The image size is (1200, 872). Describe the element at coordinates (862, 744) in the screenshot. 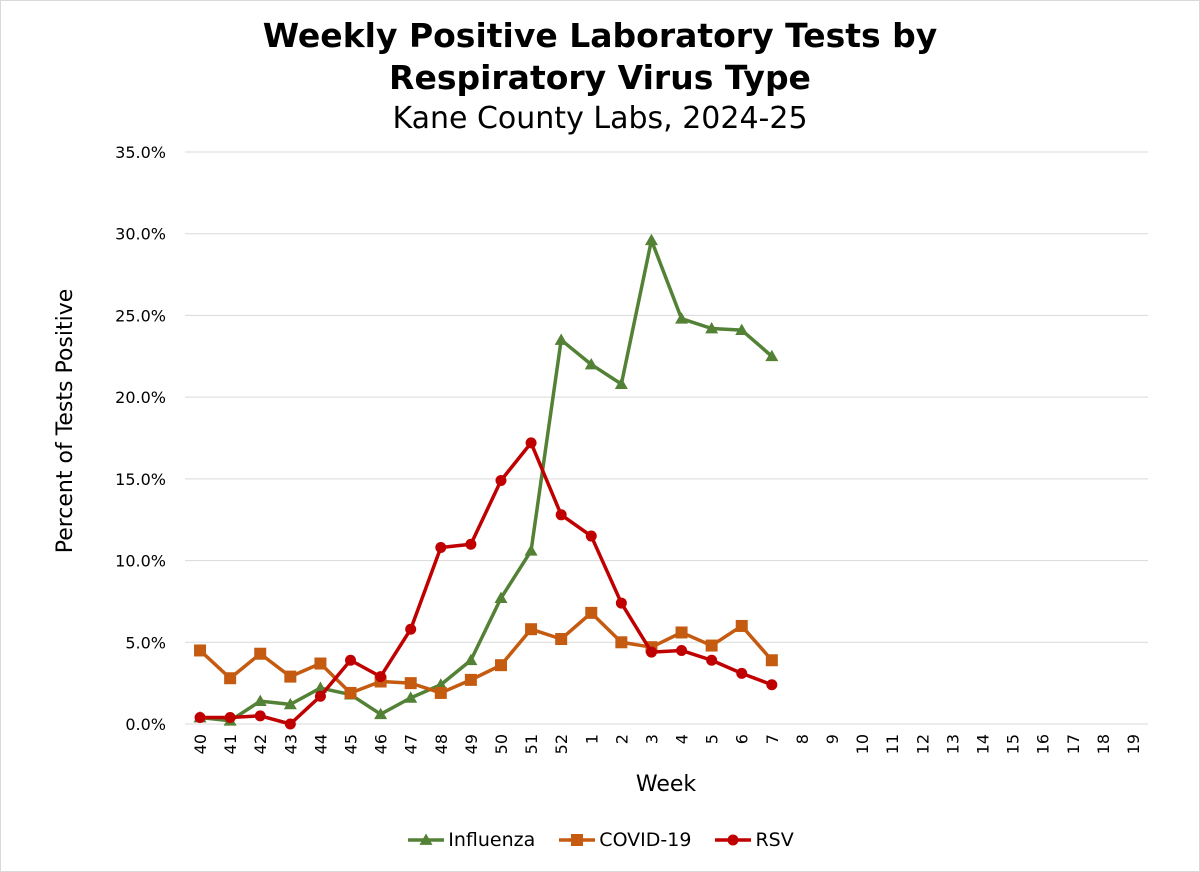

I see `x-tick-label: 10` at that location.